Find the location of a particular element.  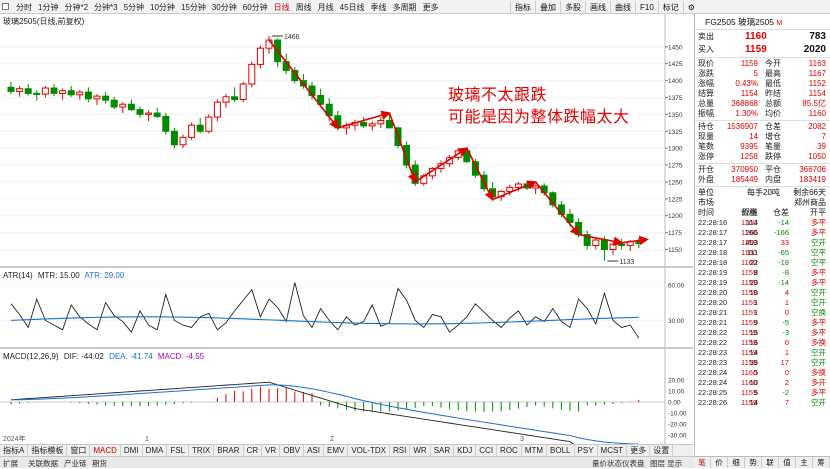

period-tab: 分钟*2 is located at coordinates (76, 7).